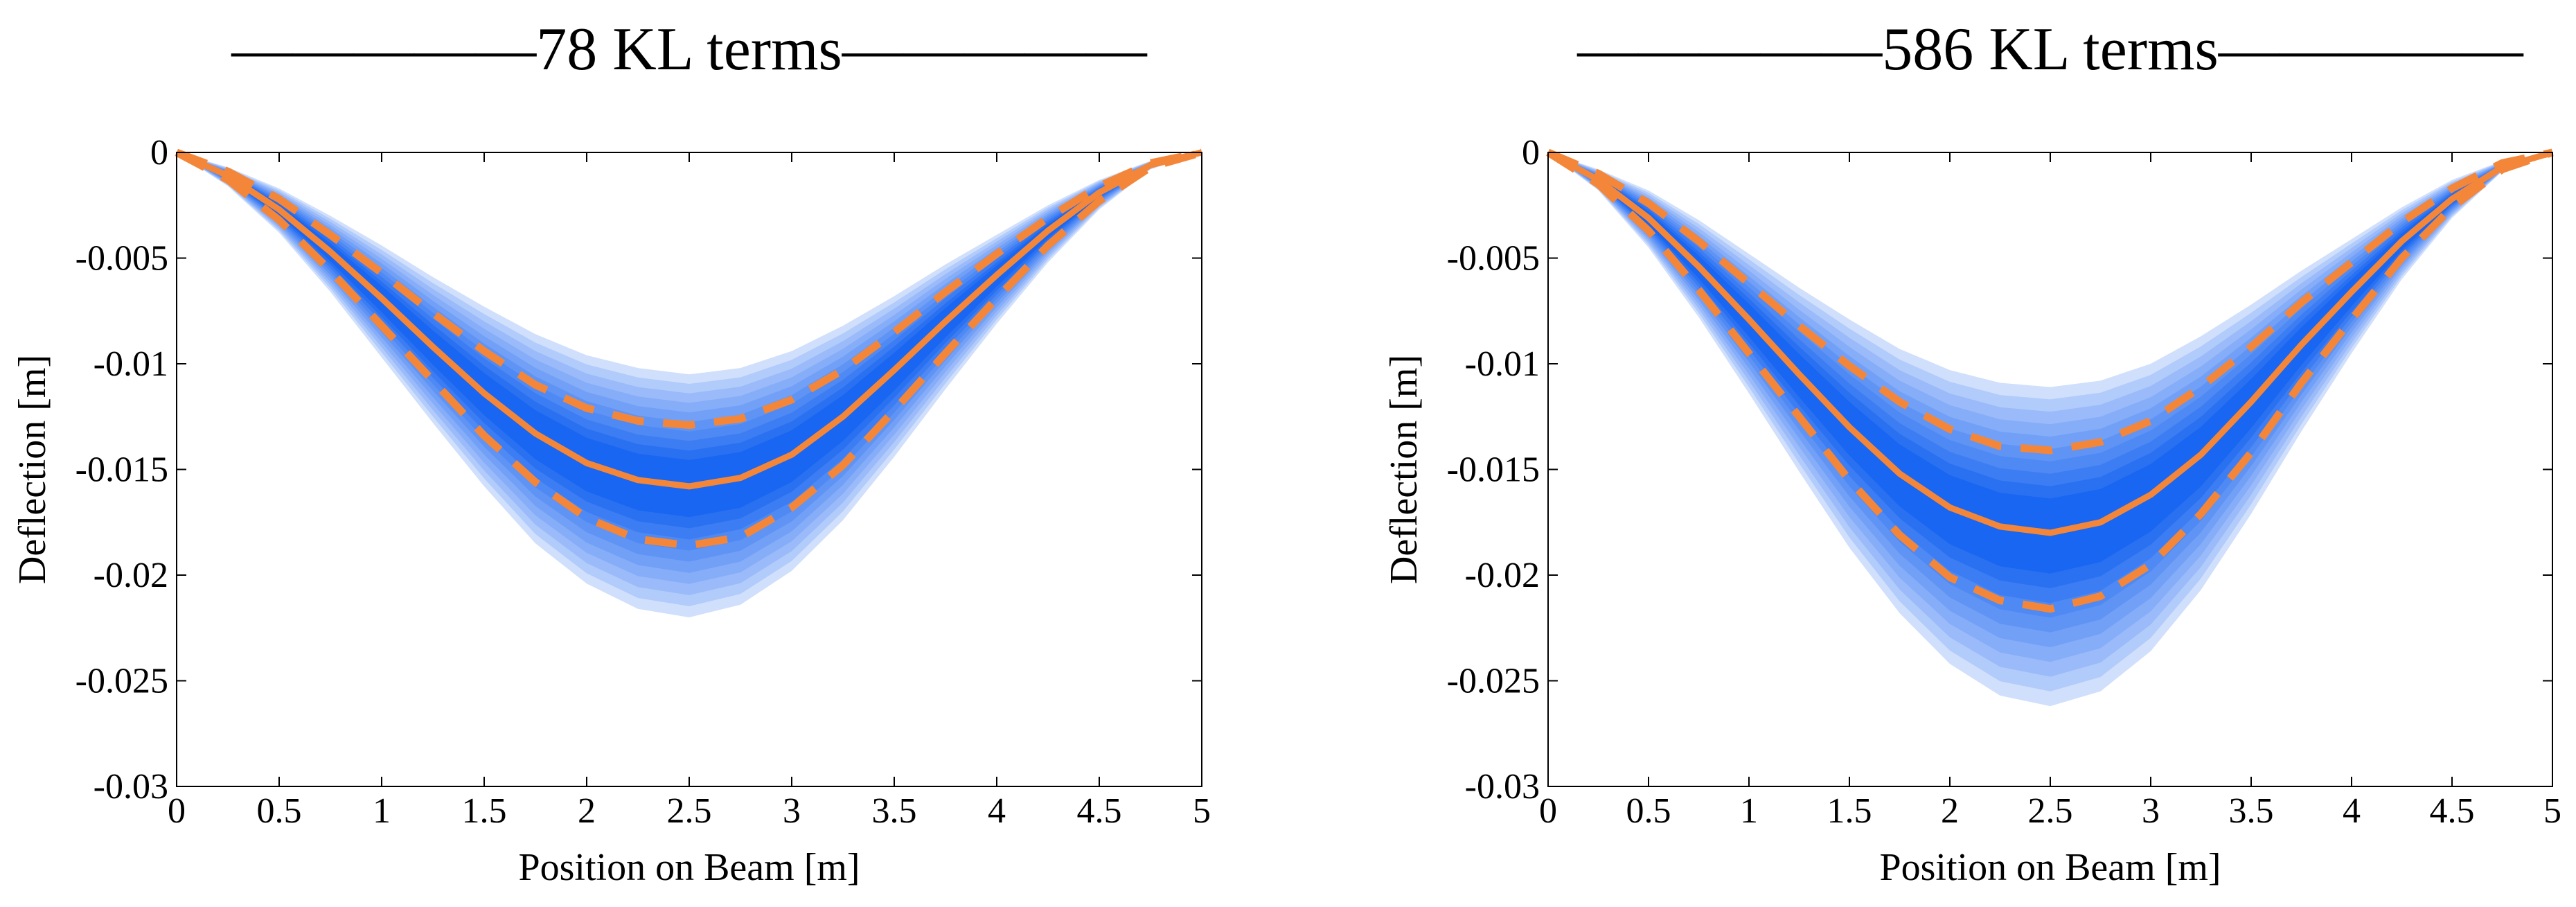 Image resolution: width=2576 pixels, height=907 pixels. What do you see at coordinates (689, 49) in the screenshot?
I see `chart-title: —————78 KL terms—————` at bounding box center [689, 49].